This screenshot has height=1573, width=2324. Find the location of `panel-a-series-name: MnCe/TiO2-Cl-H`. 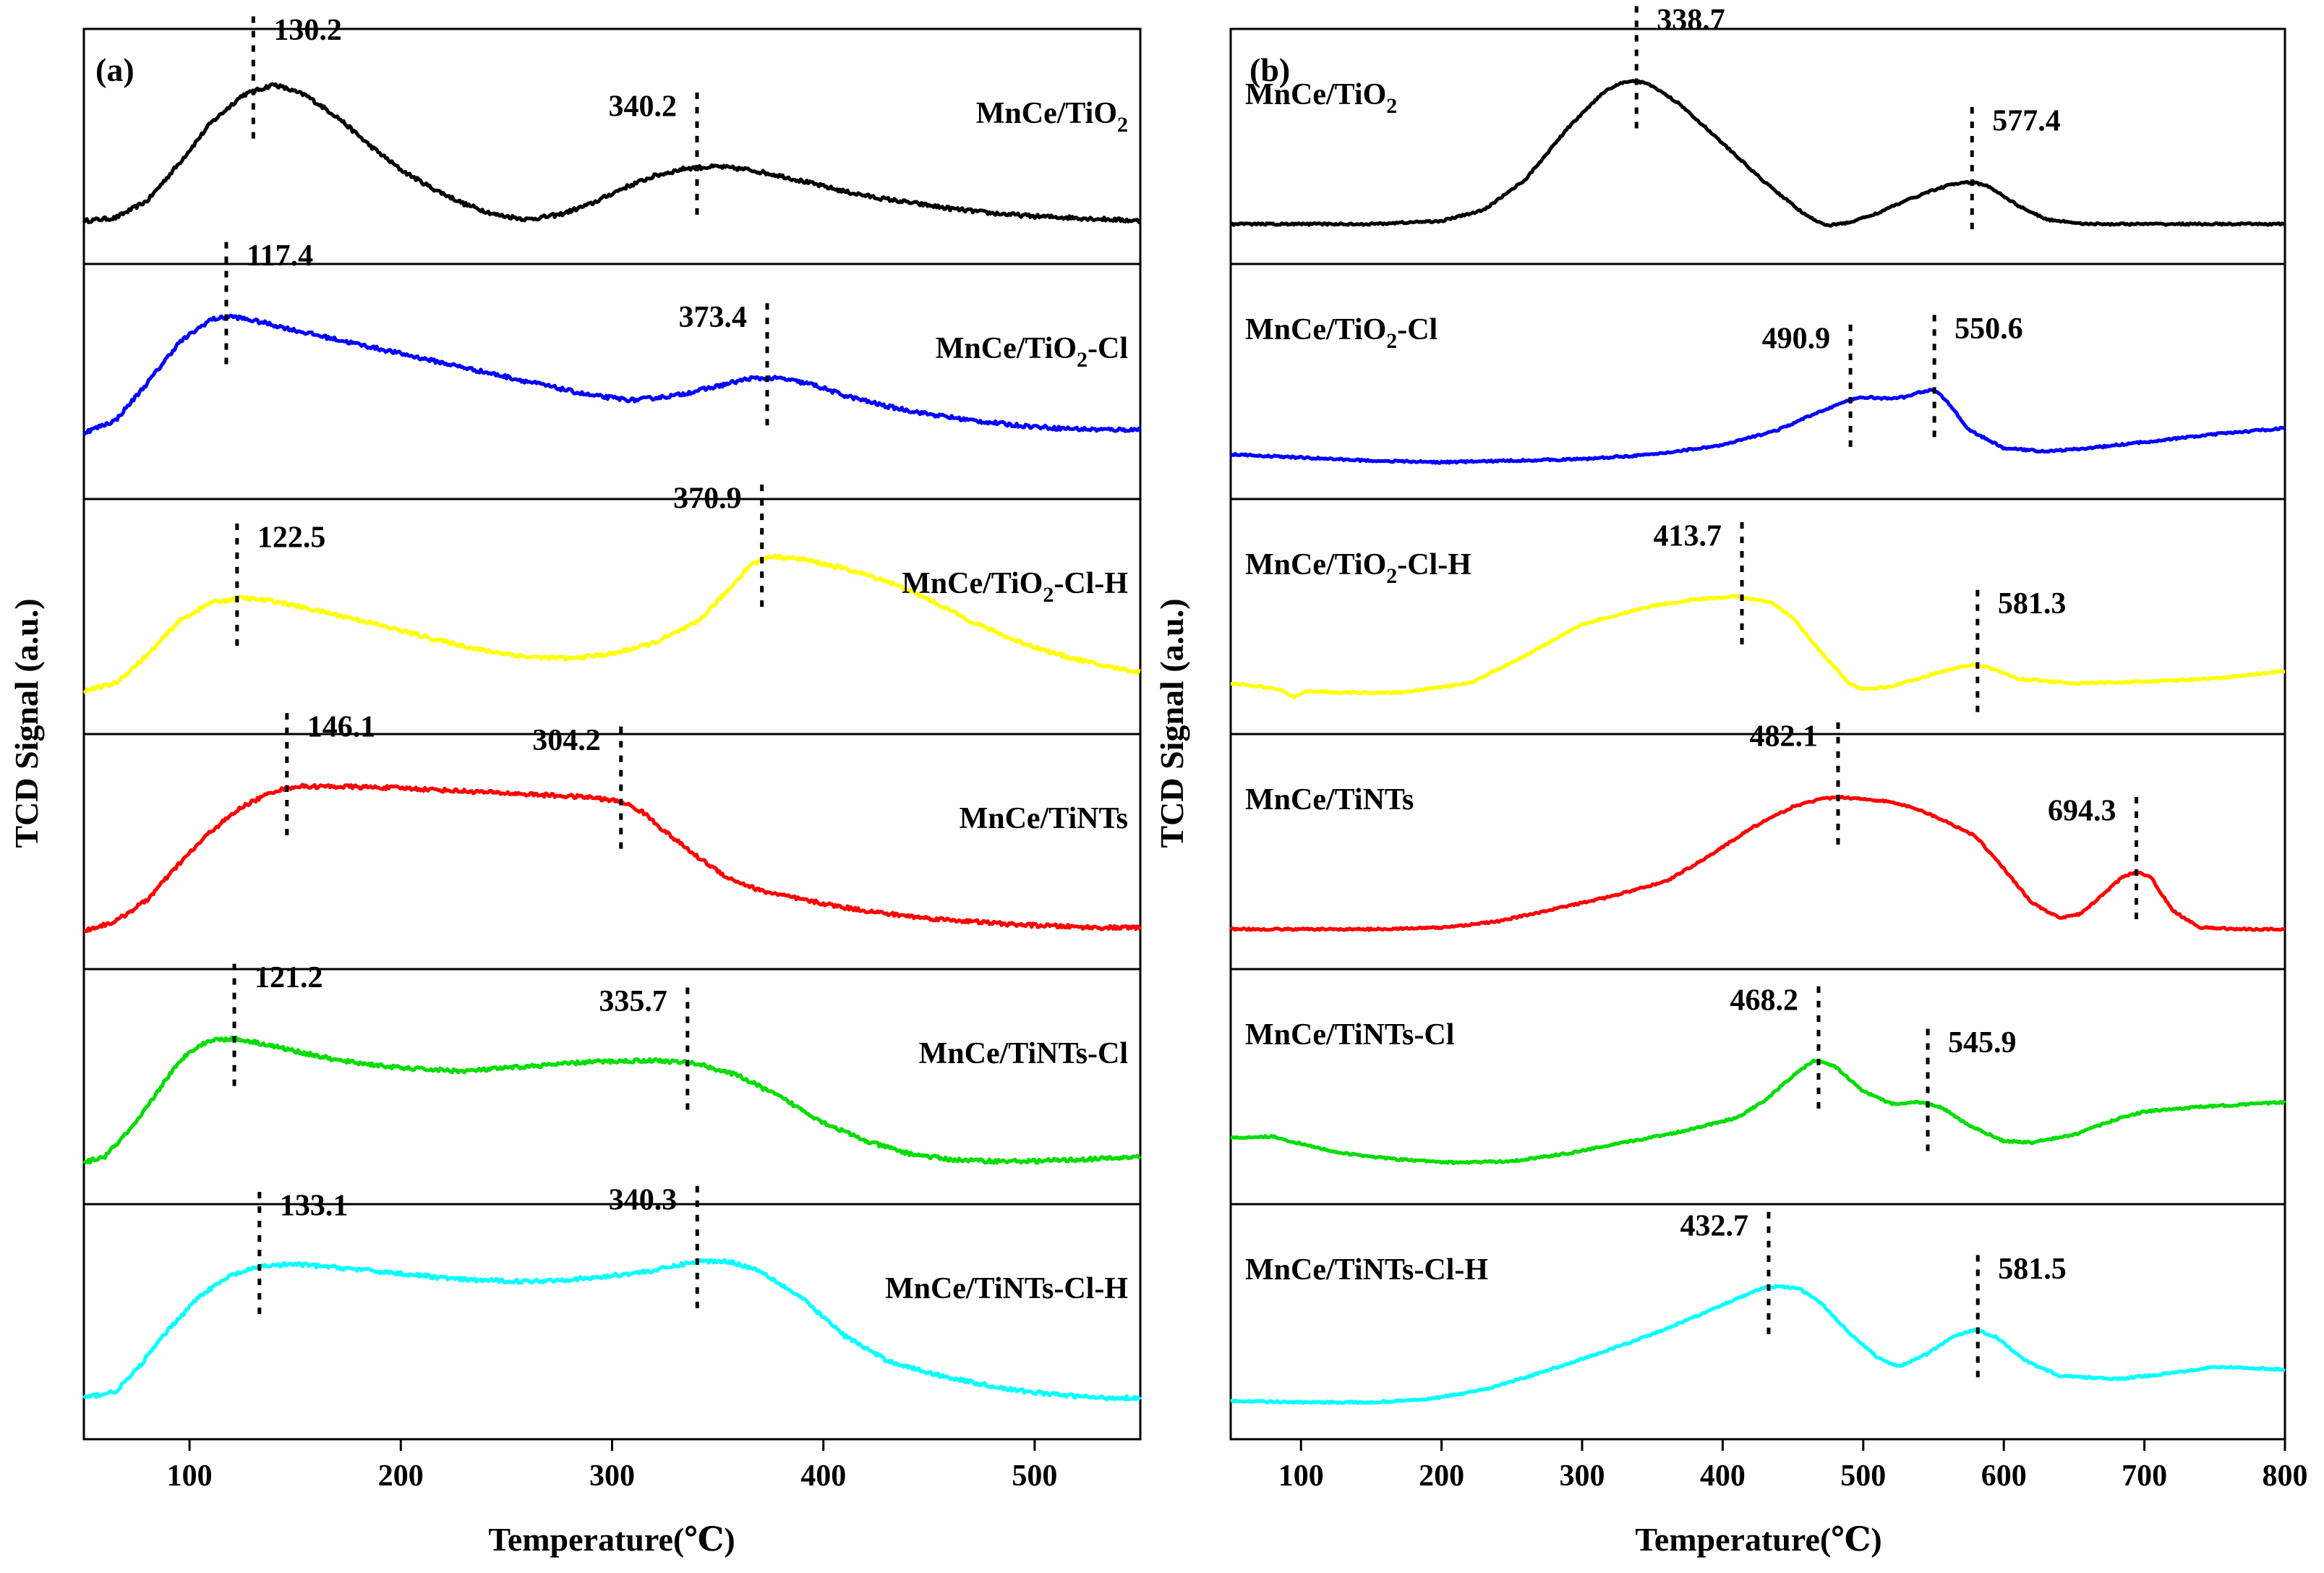

panel-a-series-name: MnCe/TiO2-Cl-H is located at coordinates (1015, 587).